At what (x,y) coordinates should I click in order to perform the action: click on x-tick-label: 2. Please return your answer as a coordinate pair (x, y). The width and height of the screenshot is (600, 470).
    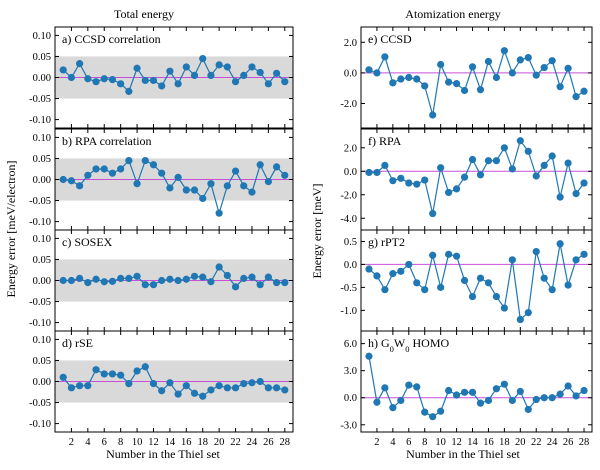
    Looking at the image, I should click on (376, 442).